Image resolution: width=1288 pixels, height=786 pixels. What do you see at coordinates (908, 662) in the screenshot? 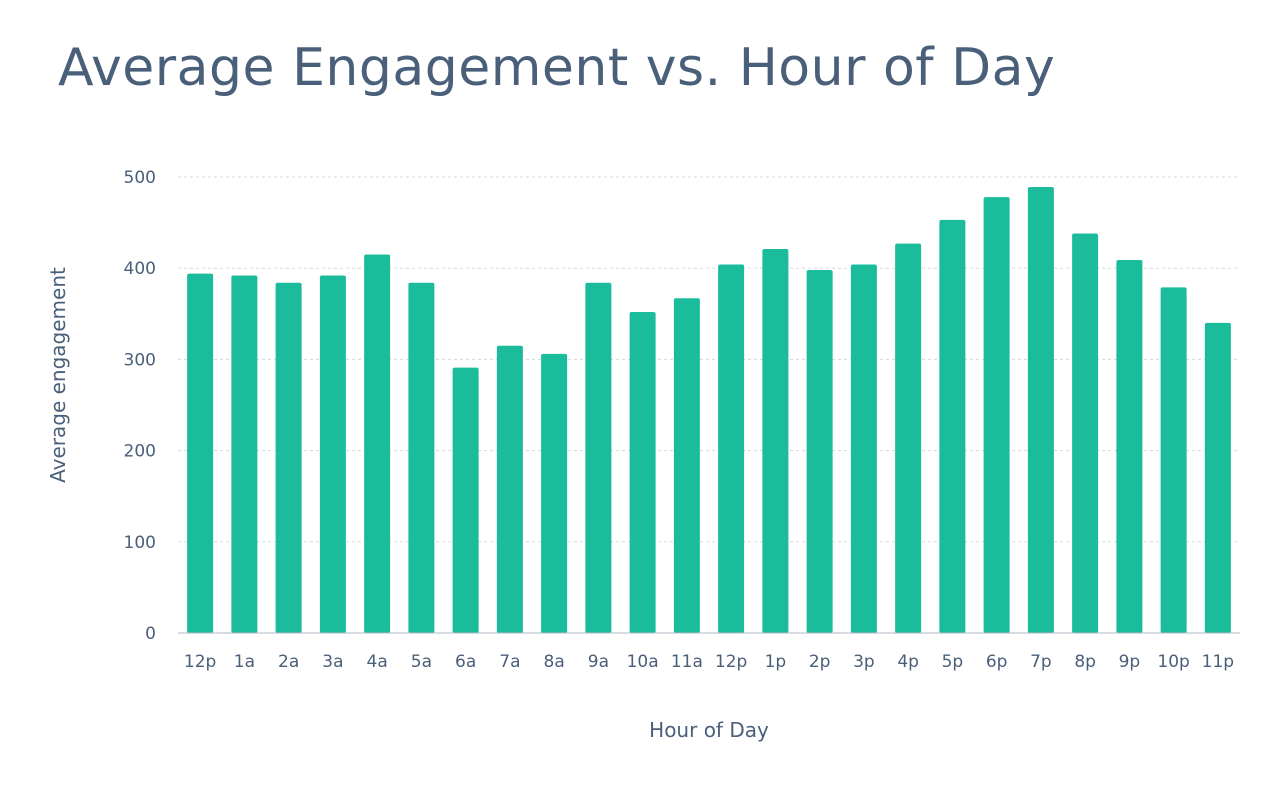
I see `x-tick-label: 4p` at bounding box center [908, 662].